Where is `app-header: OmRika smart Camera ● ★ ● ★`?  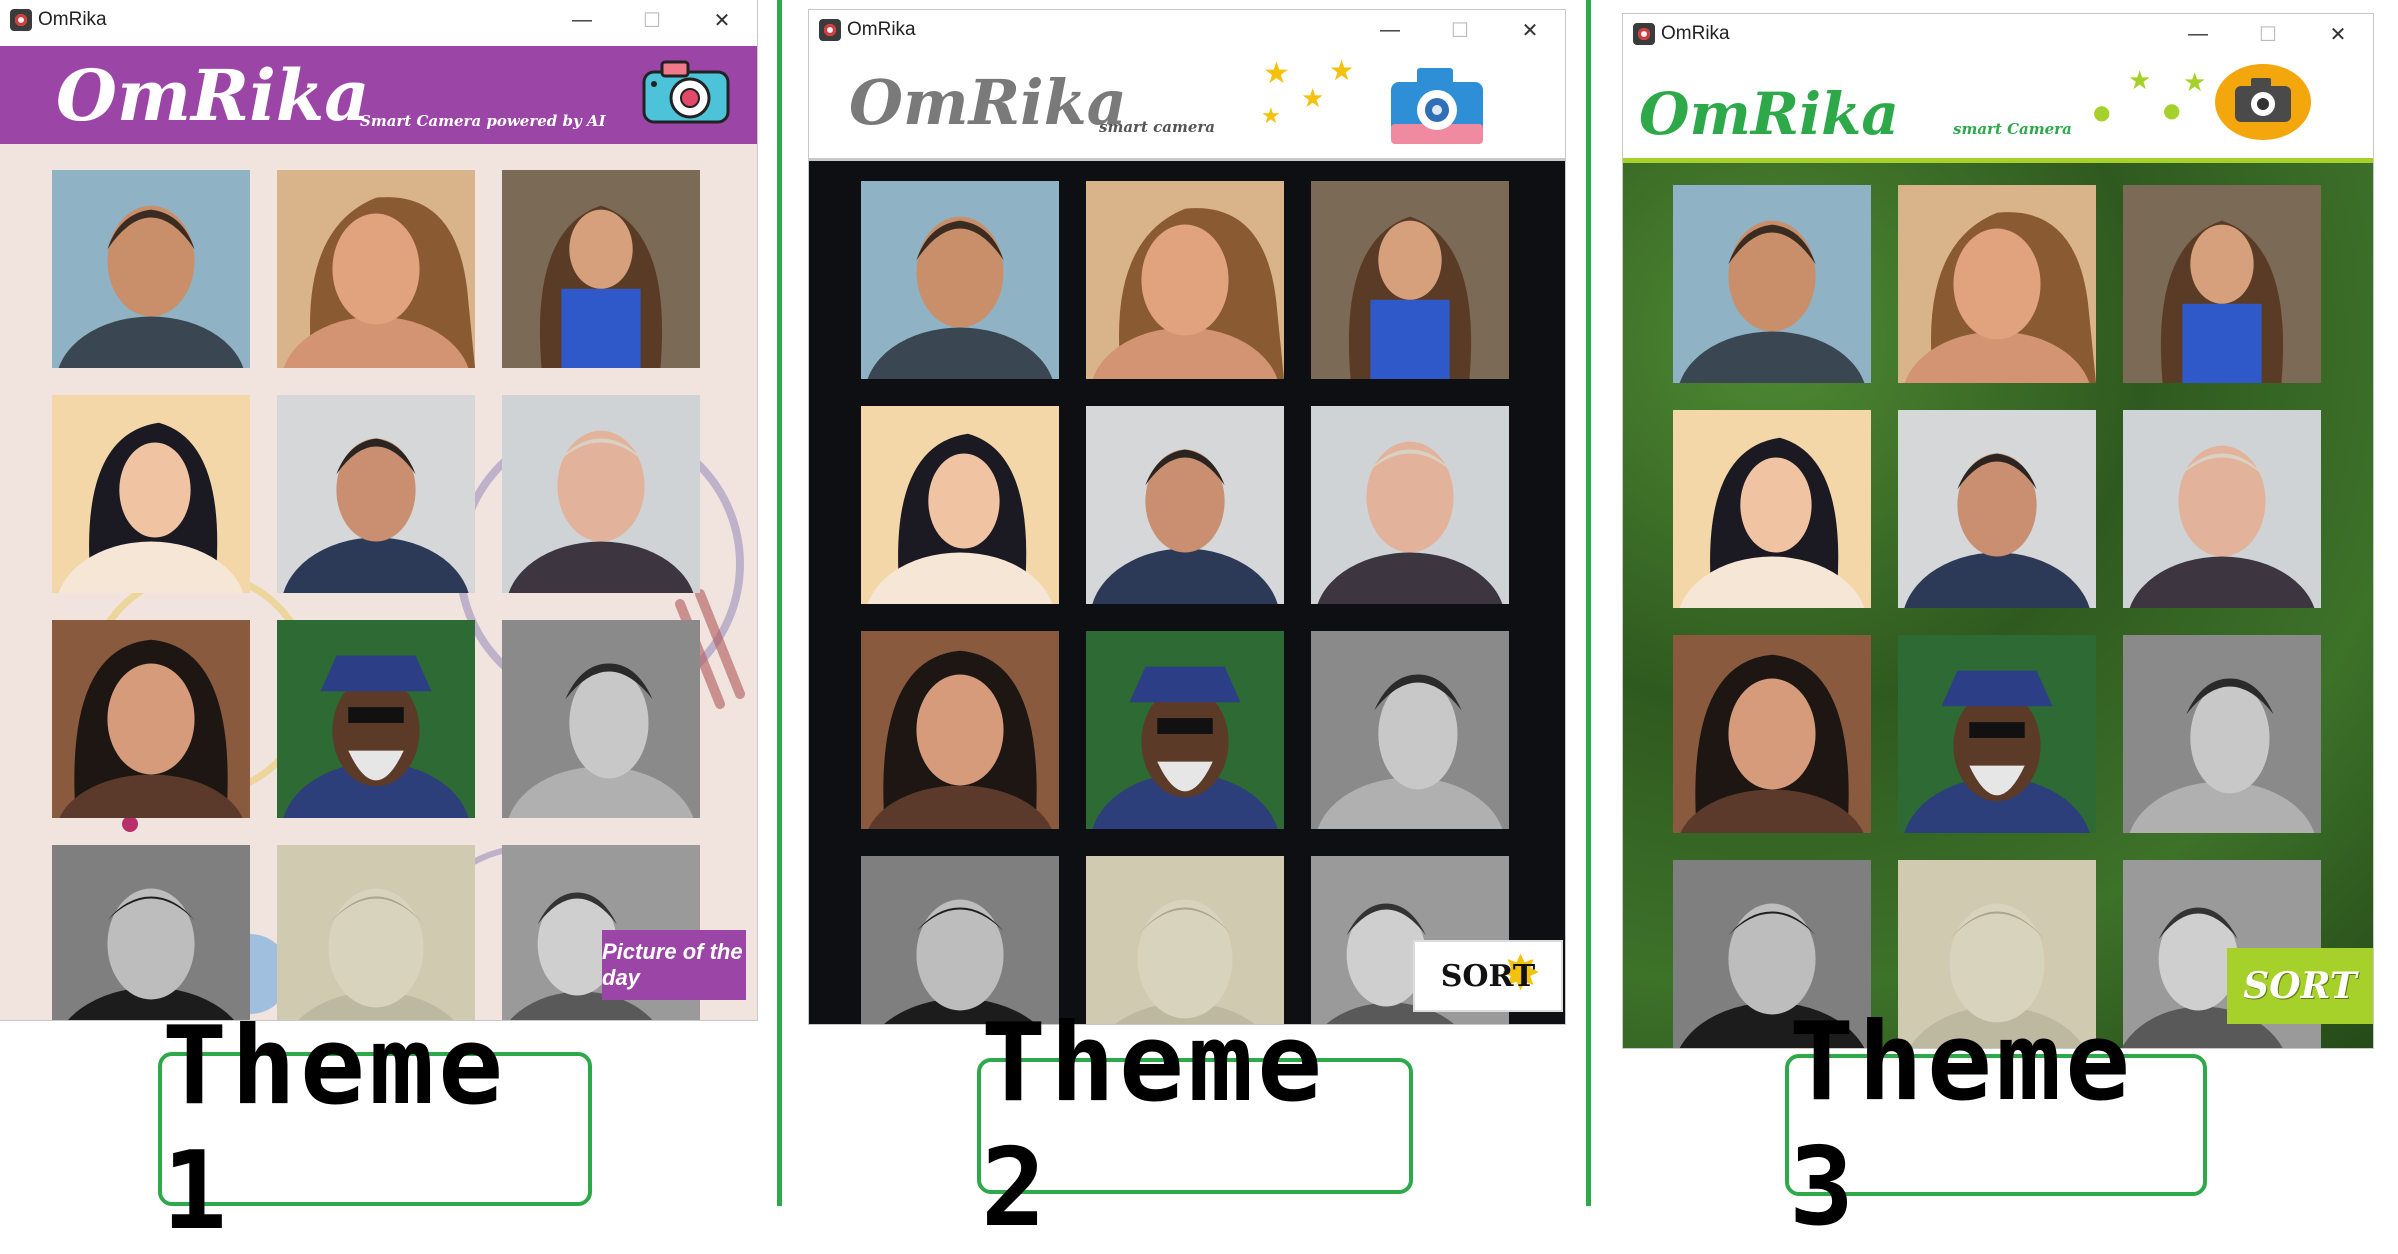 app-header: OmRika smart Camera ● ★ ● ★ is located at coordinates (1998, 110).